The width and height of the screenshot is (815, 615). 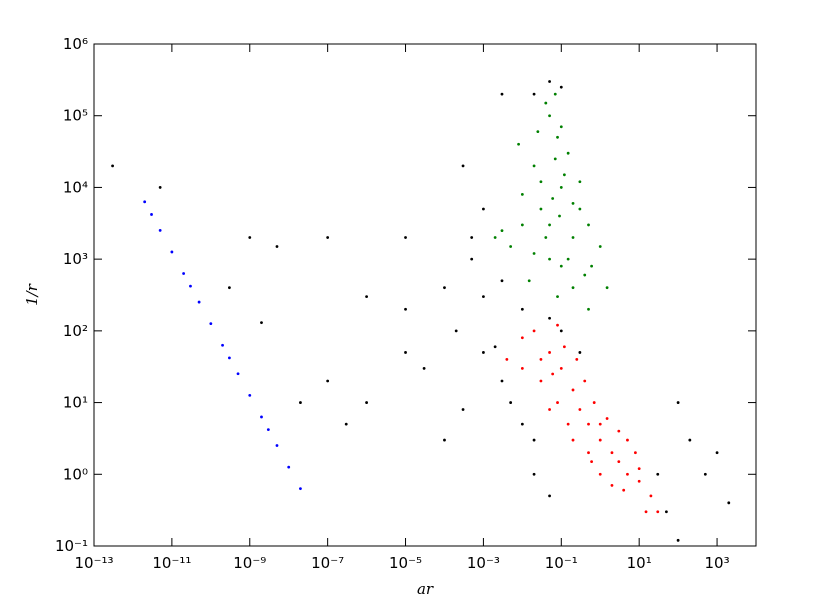 I want to click on x-tick-label: 10⁻¹³, so click(x=93, y=563).